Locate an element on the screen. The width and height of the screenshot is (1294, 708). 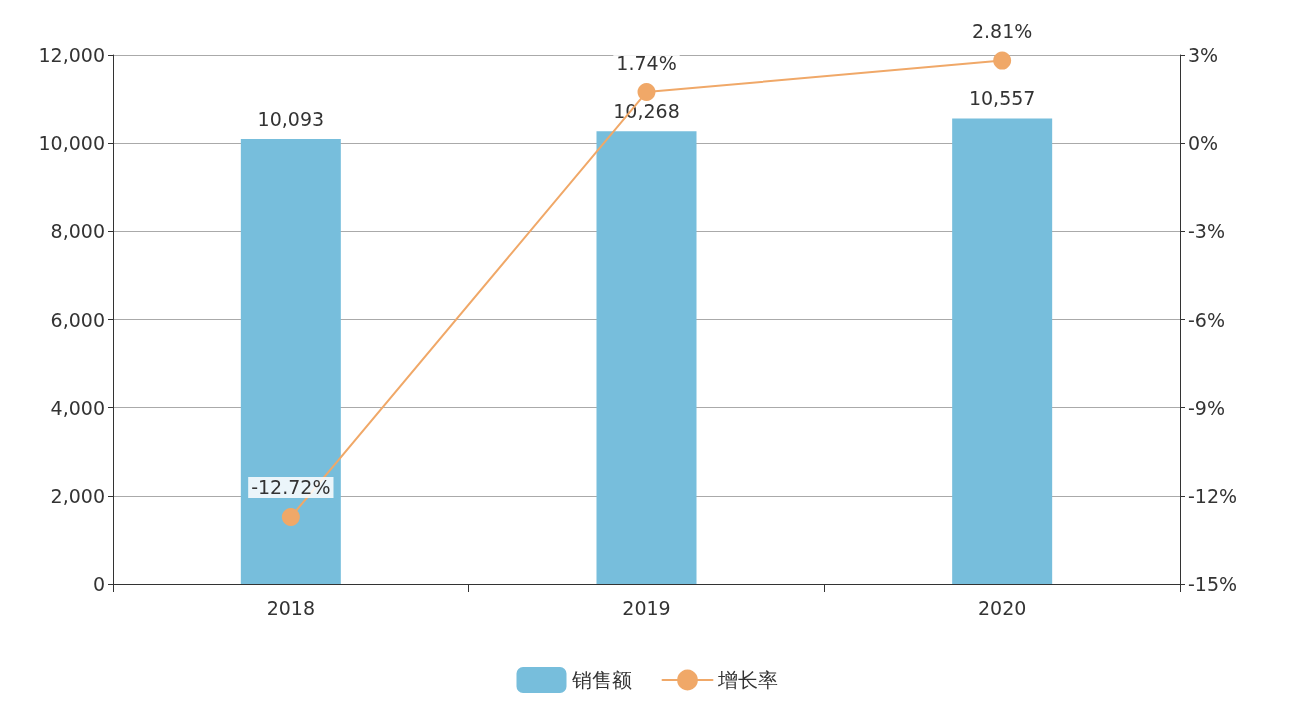
data-label: 1.74% is located at coordinates (646, 62).